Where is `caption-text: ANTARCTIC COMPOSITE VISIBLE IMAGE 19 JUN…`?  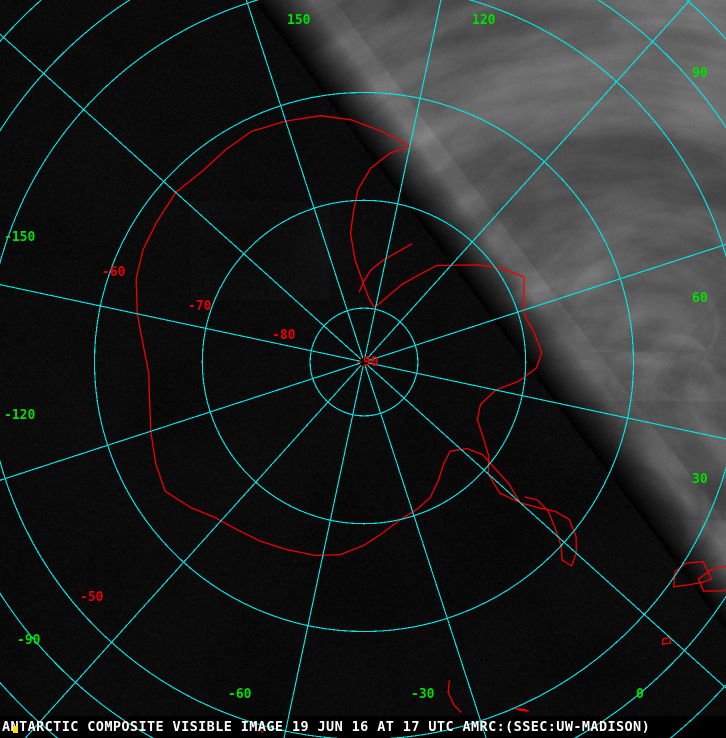
caption-text: ANTARCTIC COMPOSITE VISIBLE IMAGE 19 JUN… is located at coordinates (326, 727).